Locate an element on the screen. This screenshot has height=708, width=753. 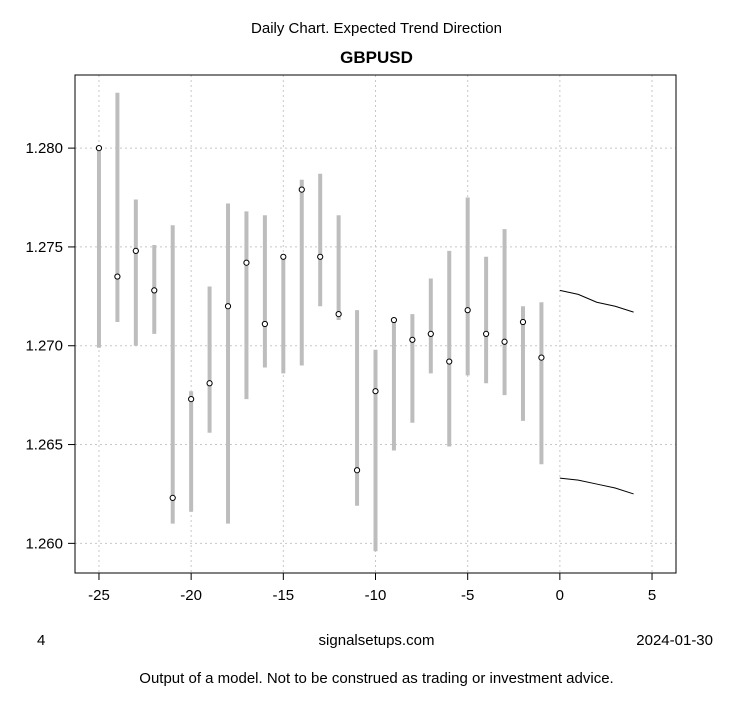
y-tick-label: 1.270 is located at coordinates (44, 346).